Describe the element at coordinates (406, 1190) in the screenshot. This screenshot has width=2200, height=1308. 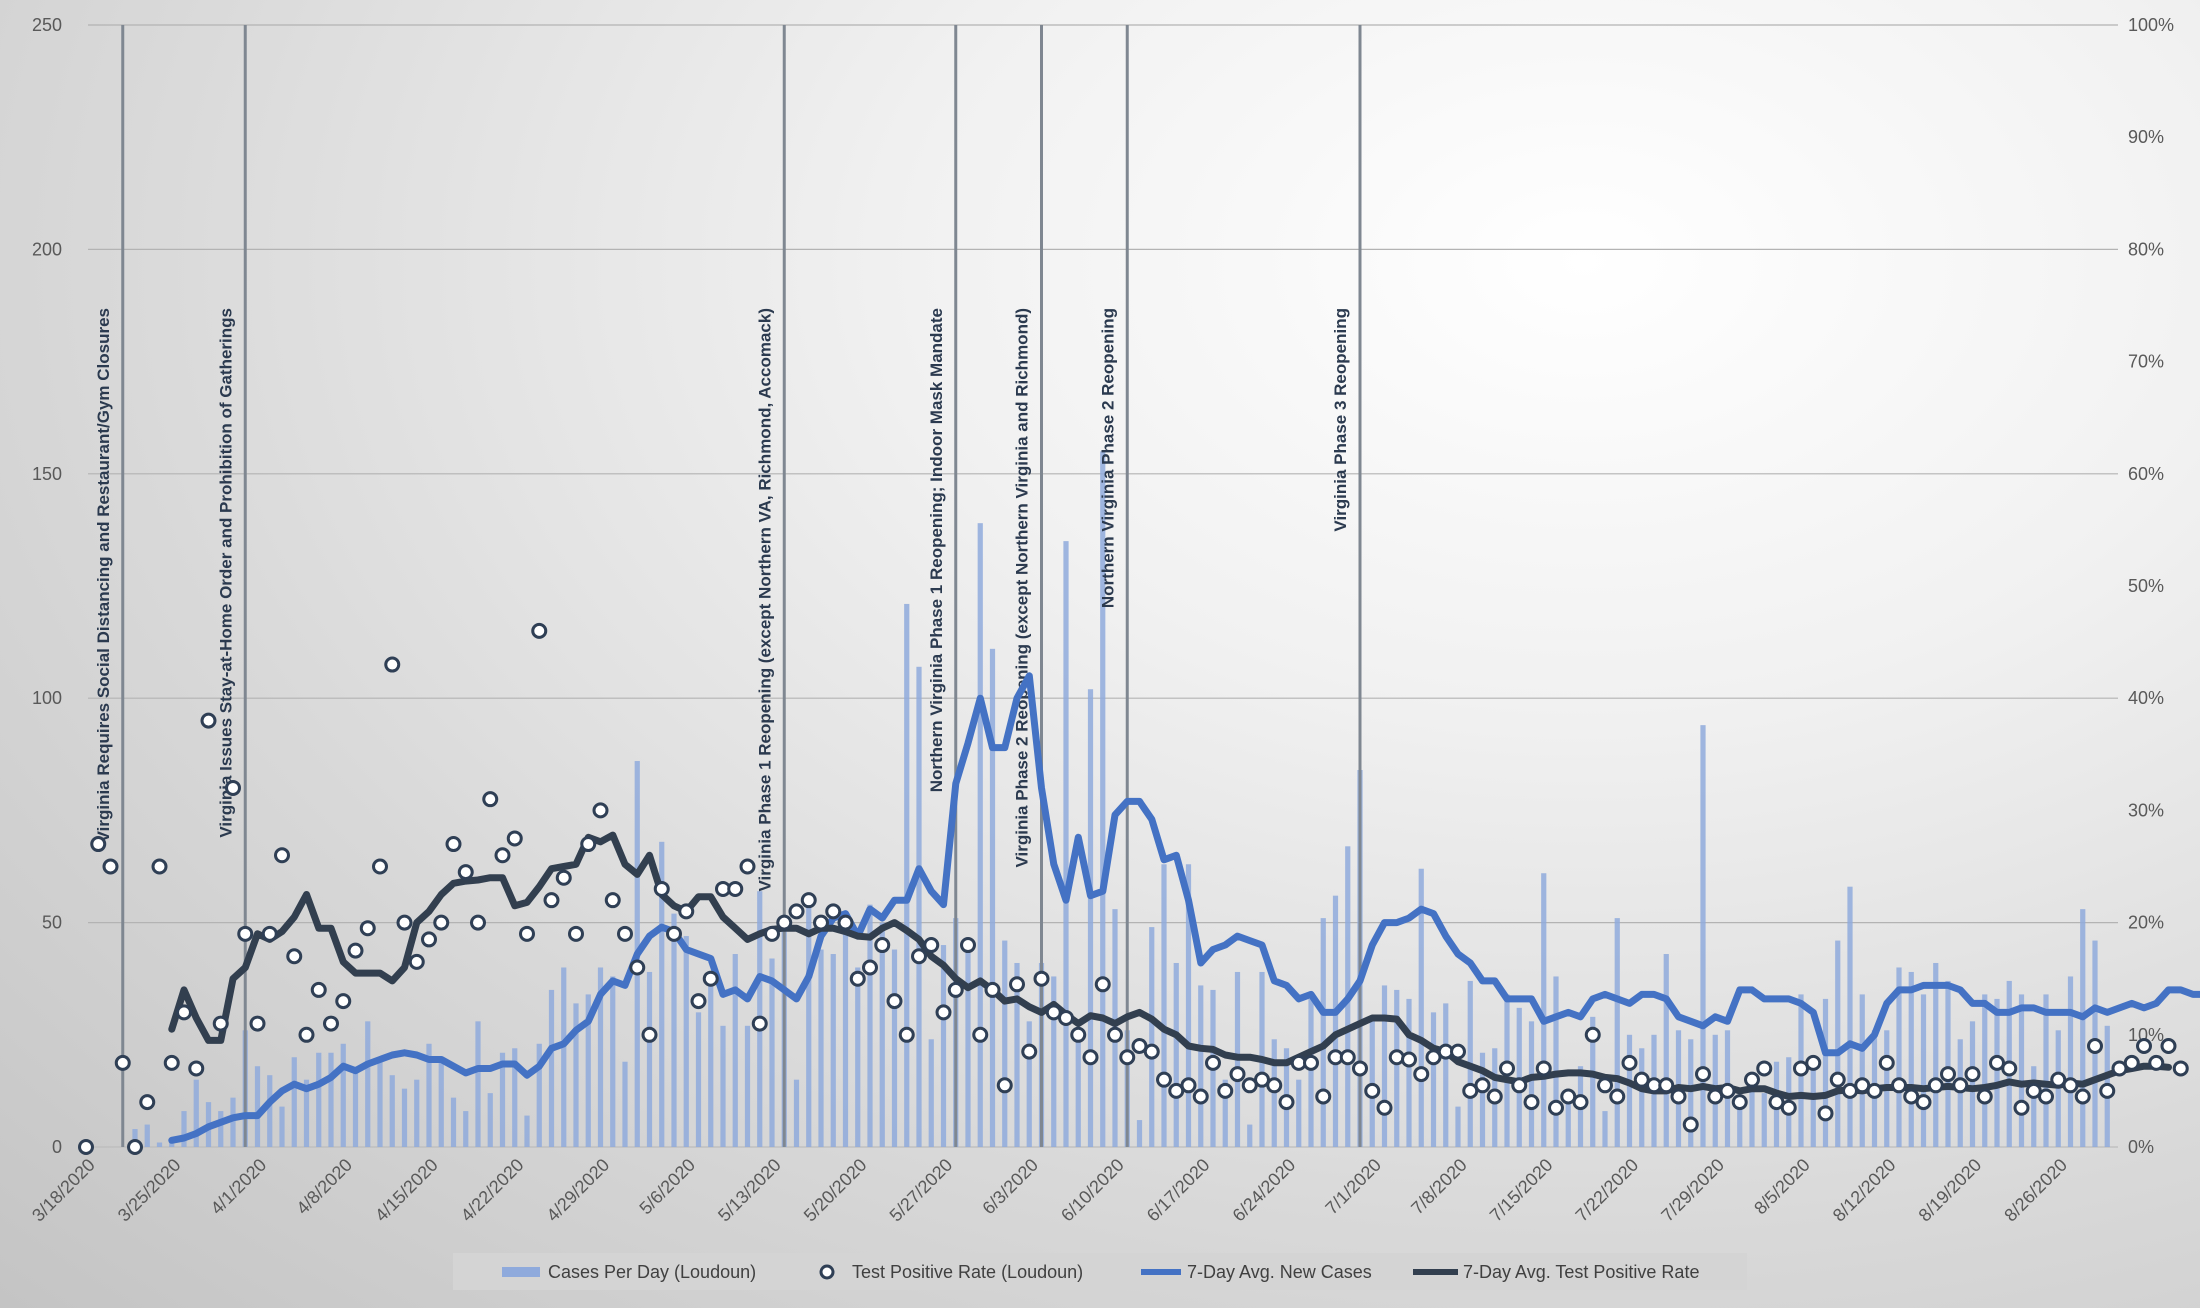
I see `x-tick-label: 4/15/2020` at that location.